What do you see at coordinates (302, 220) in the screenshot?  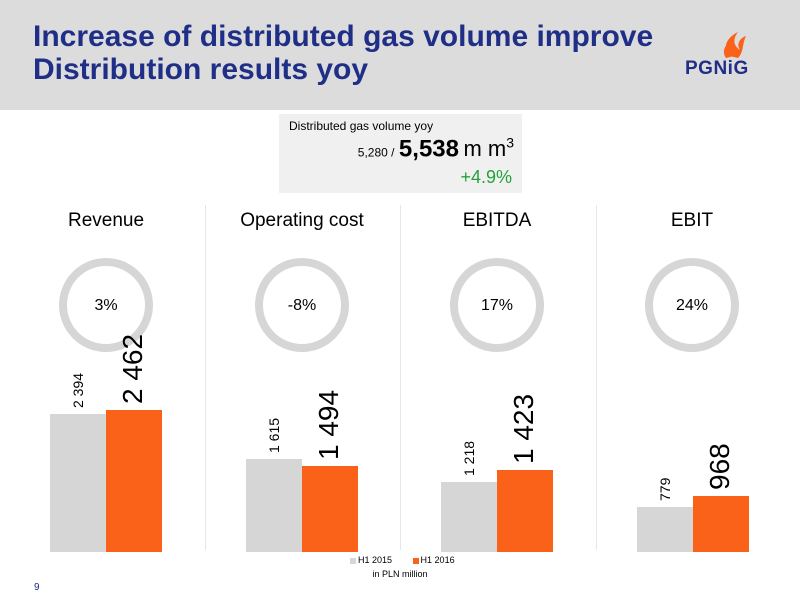 I see `panel-title: Operating cost` at bounding box center [302, 220].